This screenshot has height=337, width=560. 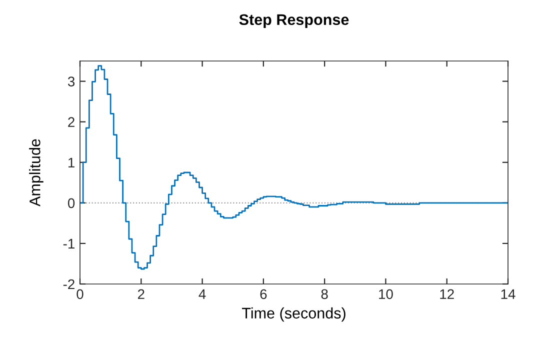 I want to click on x-tick-label: 2, so click(x=141, y=294).